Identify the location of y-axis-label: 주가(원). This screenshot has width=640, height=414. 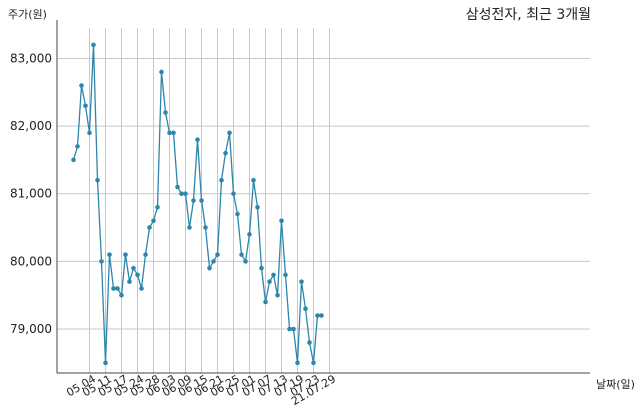
(27, 14).